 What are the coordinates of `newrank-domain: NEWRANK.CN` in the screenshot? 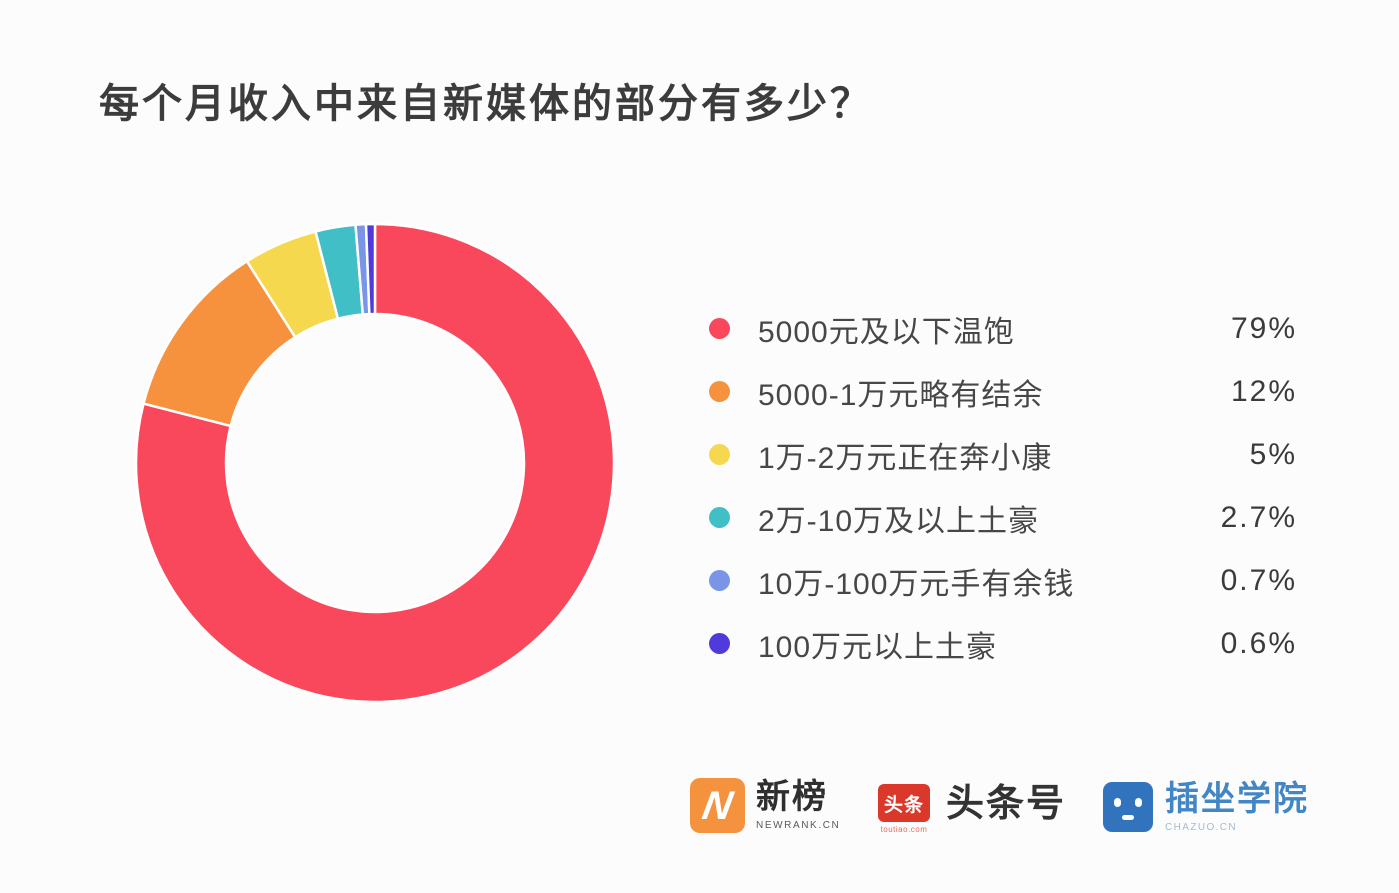 It's located at (798, 825).